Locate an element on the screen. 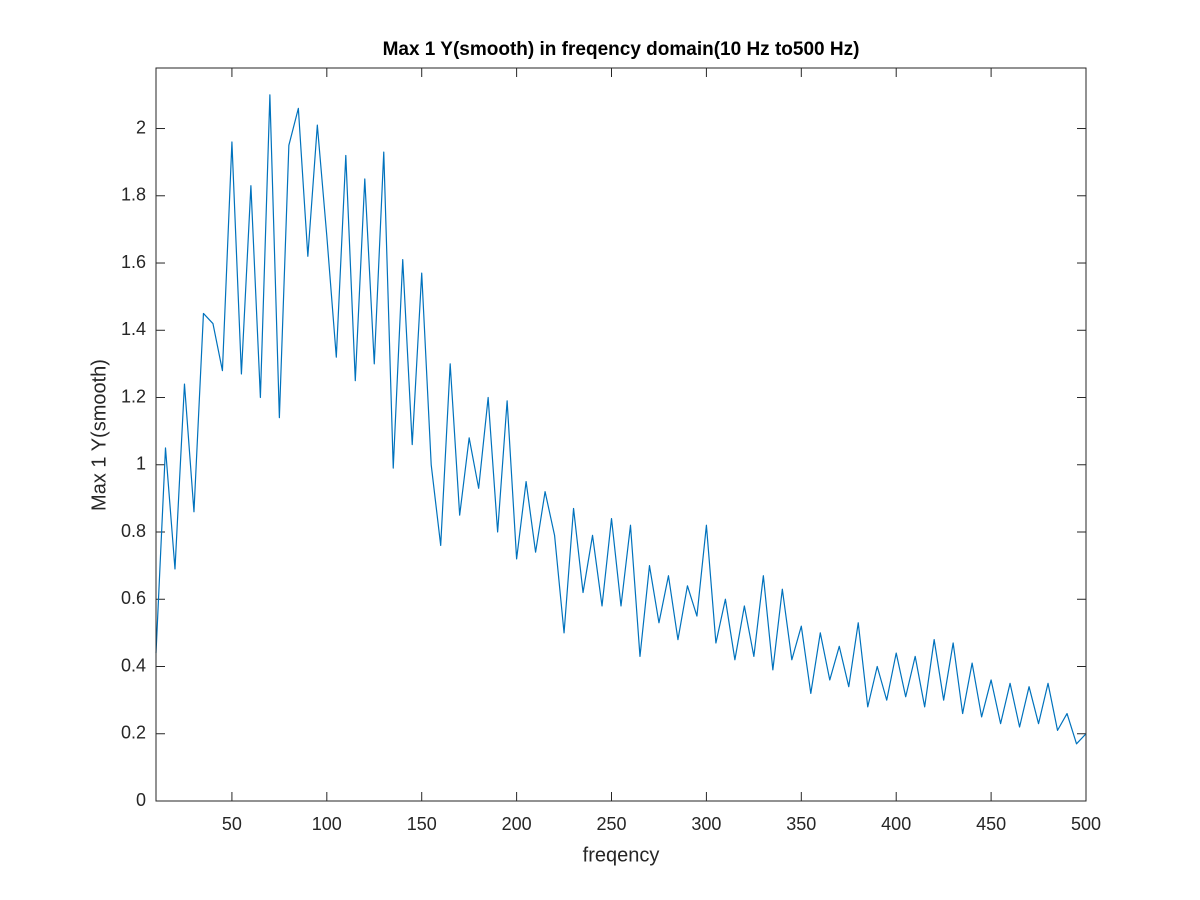 Image resolution: width=1200 pixels, height=900 pixels. y-tick-label: 1.6 is located at coordinates (133, 262).